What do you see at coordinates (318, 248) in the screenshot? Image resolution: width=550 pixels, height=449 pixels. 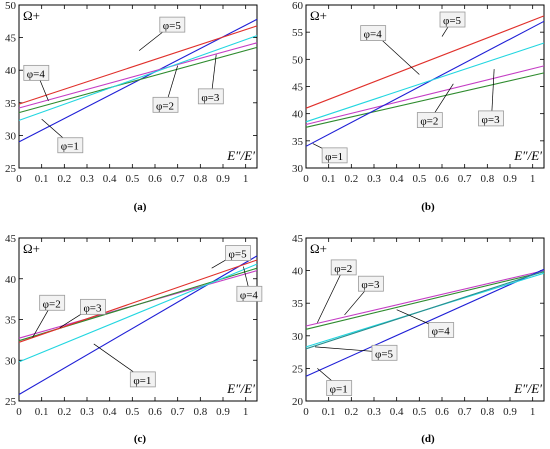 I see `y-axis-label: Ω+` at bounding box center [318, 248].